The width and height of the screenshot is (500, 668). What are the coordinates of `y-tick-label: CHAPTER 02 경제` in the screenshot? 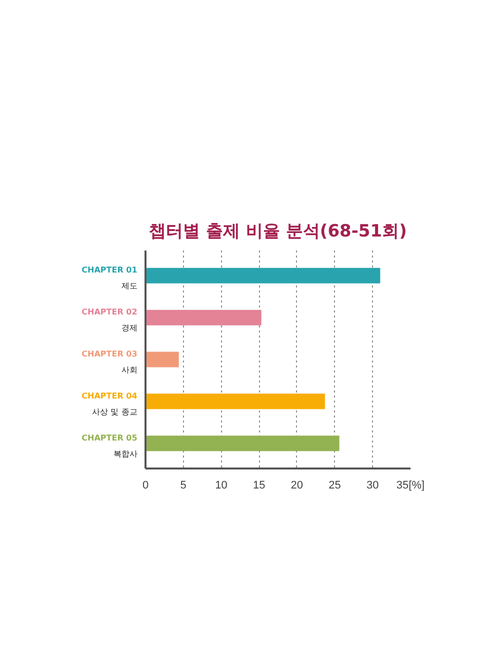 It's located at (110, 320).